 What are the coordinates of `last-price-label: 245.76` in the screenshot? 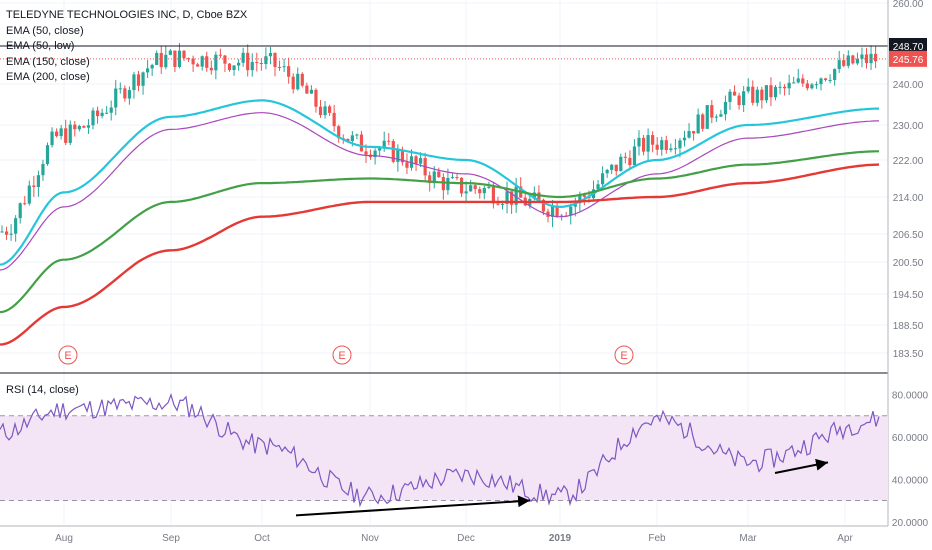 It's located at (908, 60).